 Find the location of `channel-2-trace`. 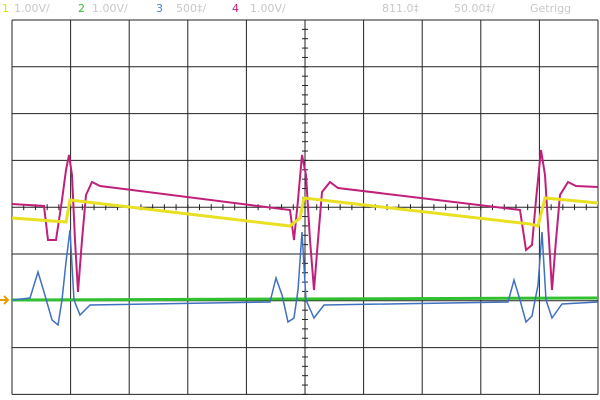

channel-2-trace is located at coordinates (305, 299).